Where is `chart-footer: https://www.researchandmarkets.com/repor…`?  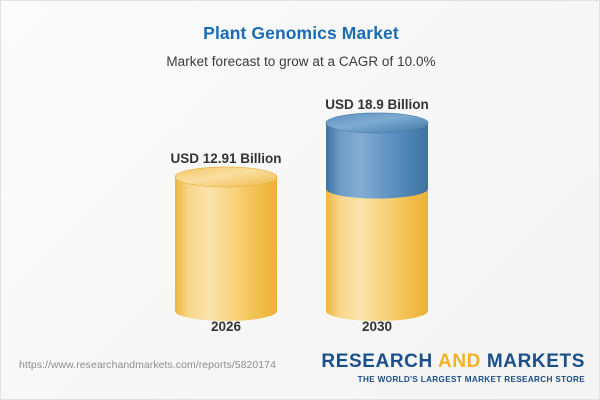
chart-footer: https://www.researchandmarkets.com/repor… is located at coordinates (300, 373).